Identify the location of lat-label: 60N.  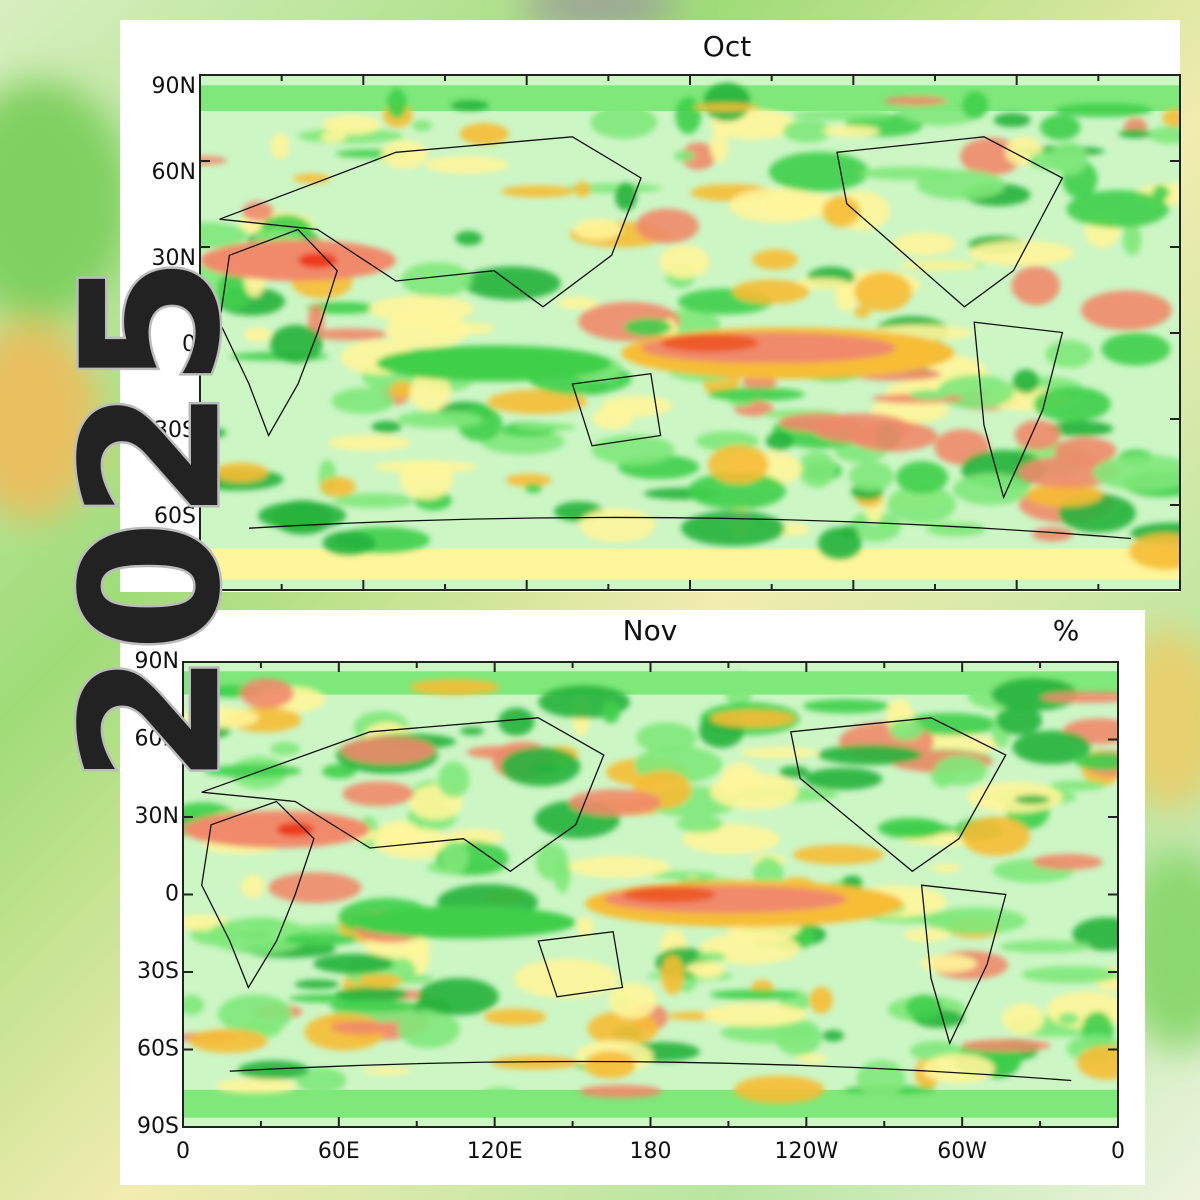
(157, 739).